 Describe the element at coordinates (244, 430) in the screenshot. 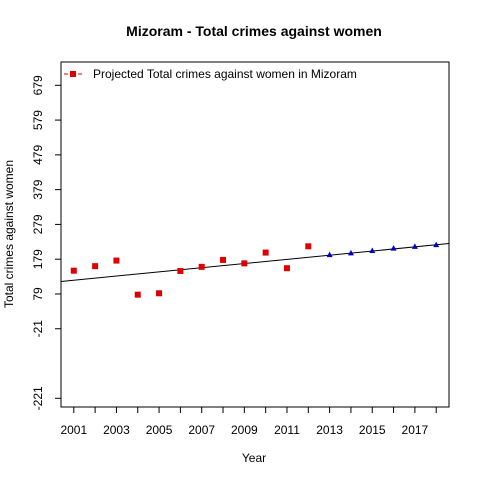

I see `x-tick-label: 2009` at that location.